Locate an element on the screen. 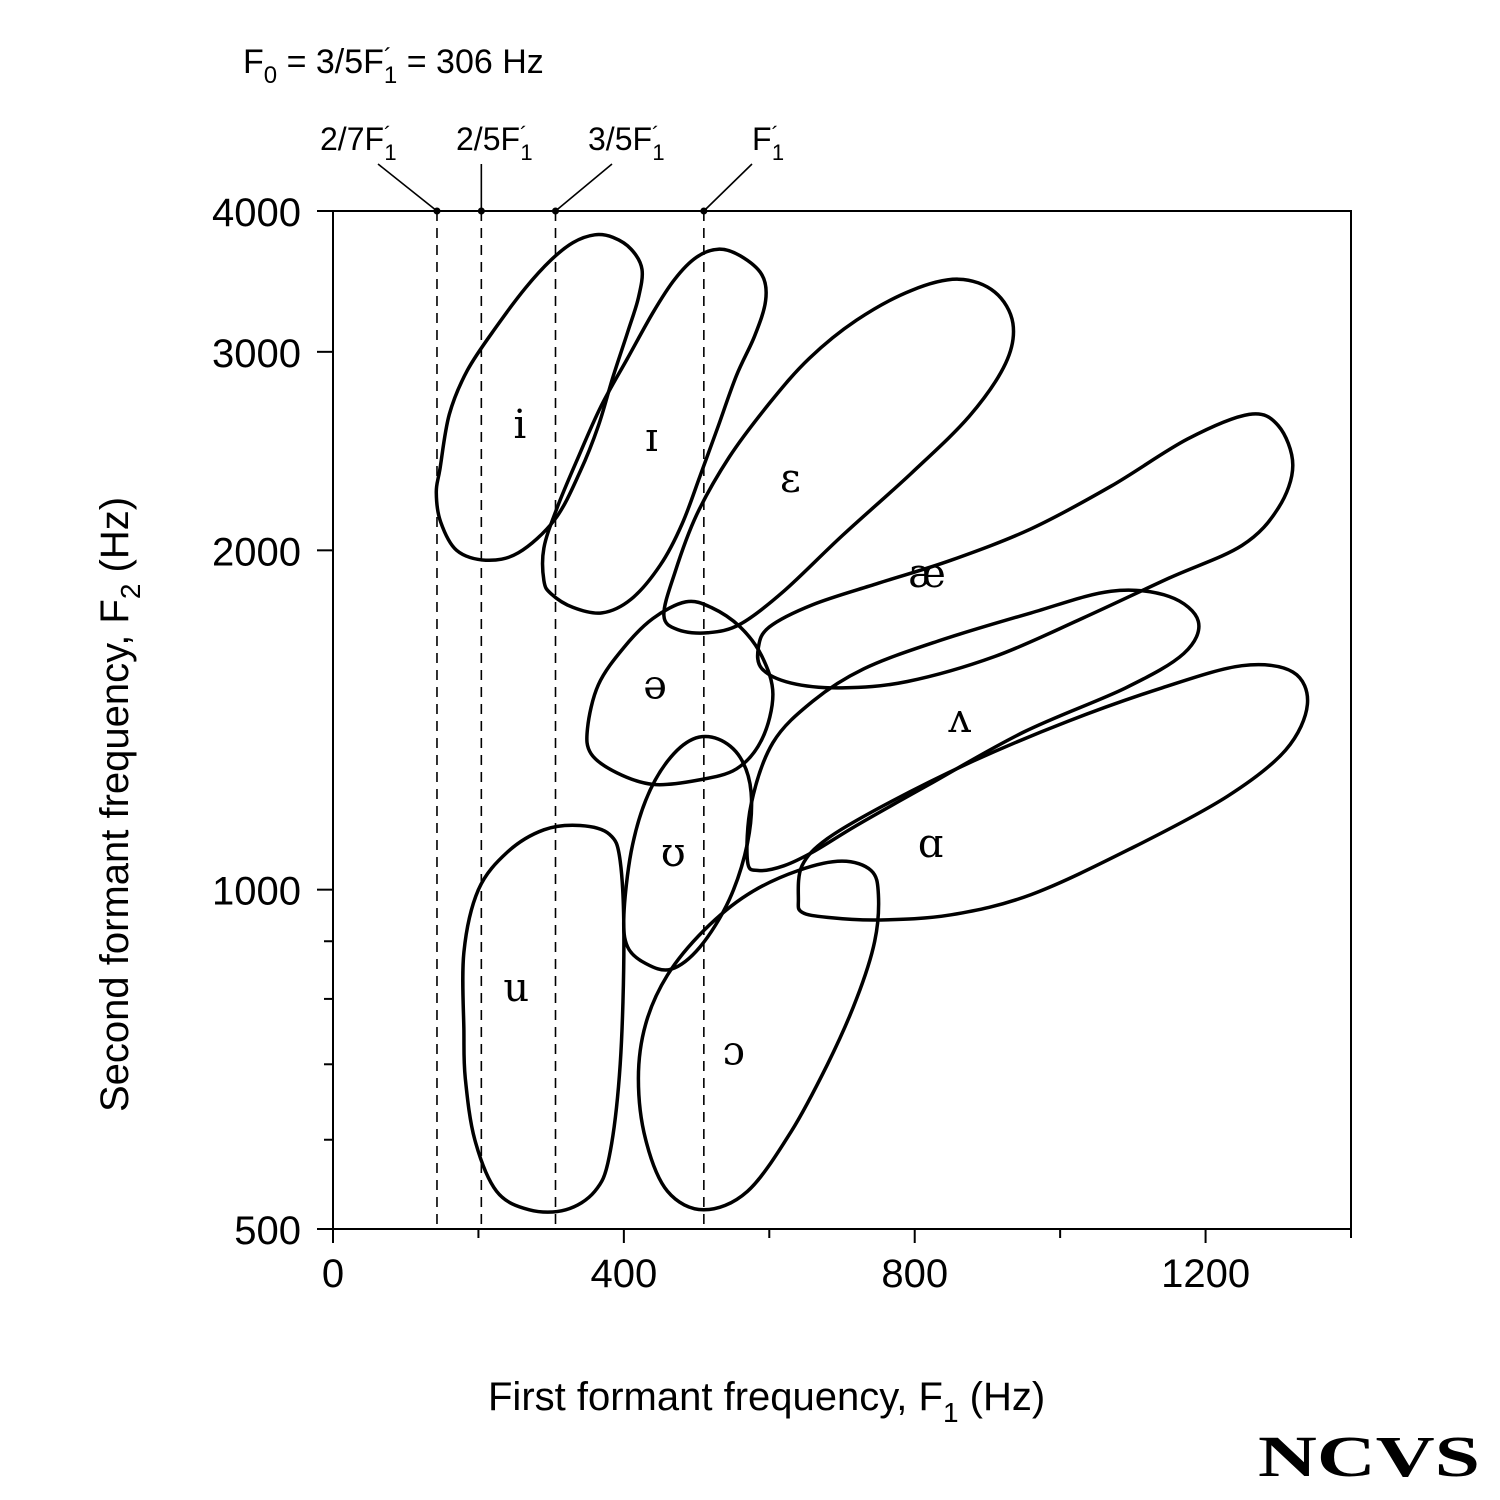 This screenshot has height=1500, width=1500. x-axis-label: First formant frequency, F1 (Hz) is located at coordinates (766, 1401).